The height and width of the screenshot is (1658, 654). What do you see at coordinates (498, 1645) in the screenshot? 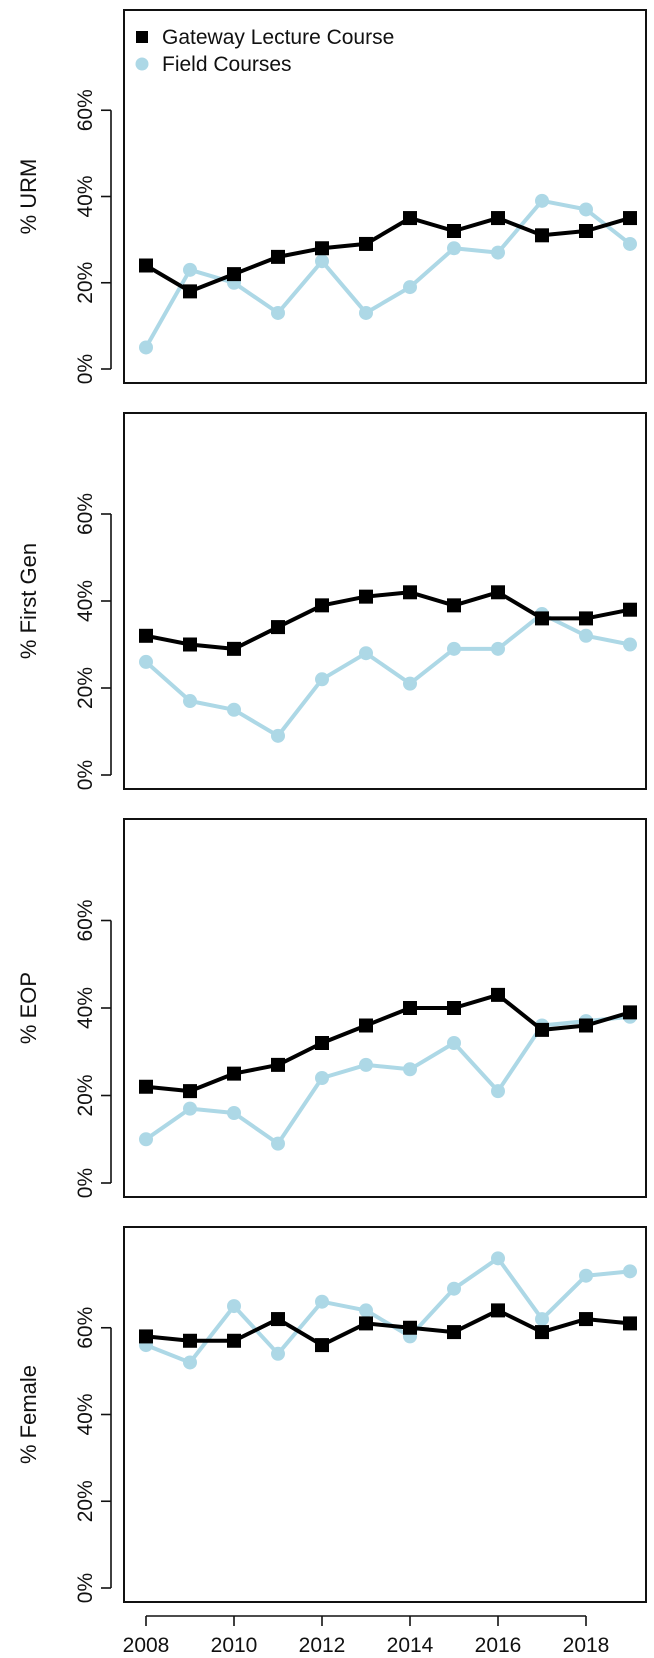
I see `x-tick-label: 2016` at bounding box center [498, 1645].